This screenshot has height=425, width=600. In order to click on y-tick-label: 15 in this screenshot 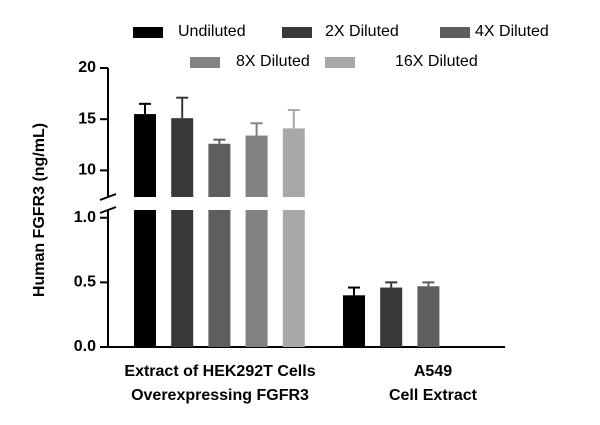, I will do `click(87, 118)`.